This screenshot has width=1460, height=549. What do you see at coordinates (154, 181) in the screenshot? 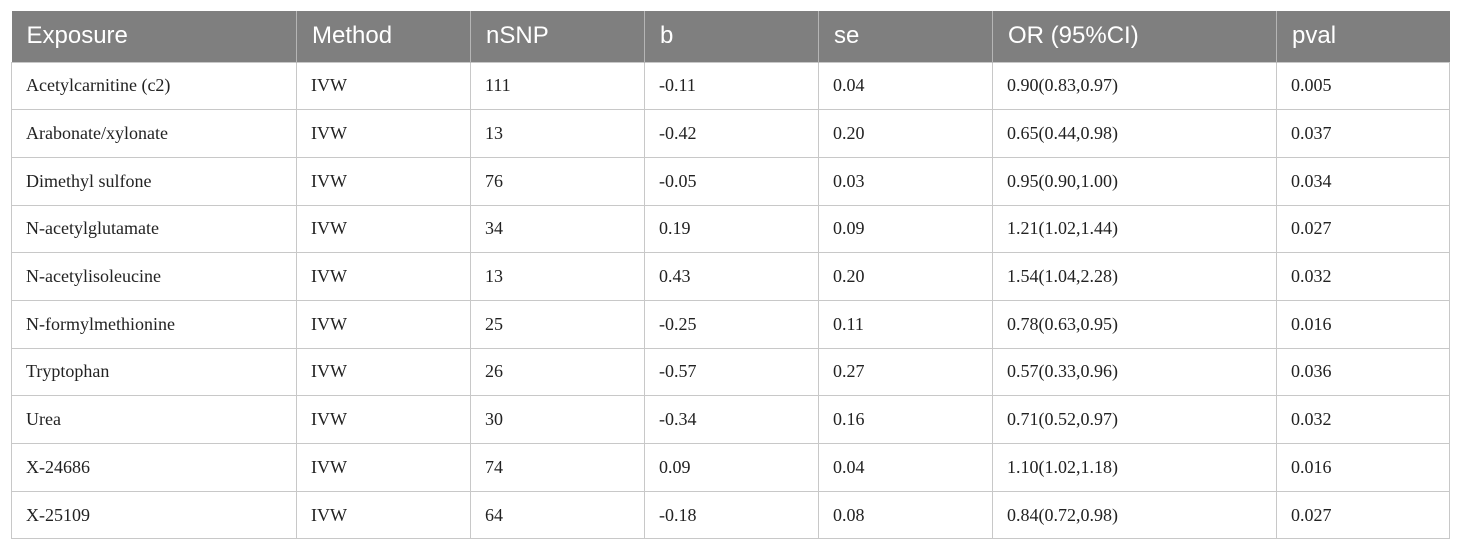
I see `cell-exposure: Dimethyl sulfone` at bounding box center [154, 181].